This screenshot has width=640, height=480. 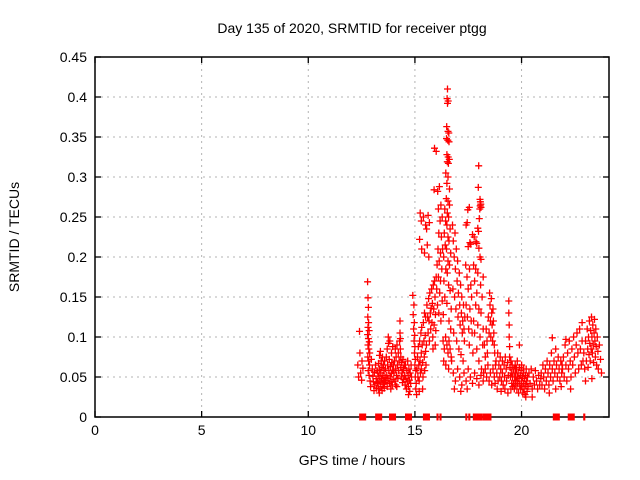 What do you see at coordinates (522, 430) in the screenshot?
I see `x-tick-label: 20` at bounding box center [522, 430].